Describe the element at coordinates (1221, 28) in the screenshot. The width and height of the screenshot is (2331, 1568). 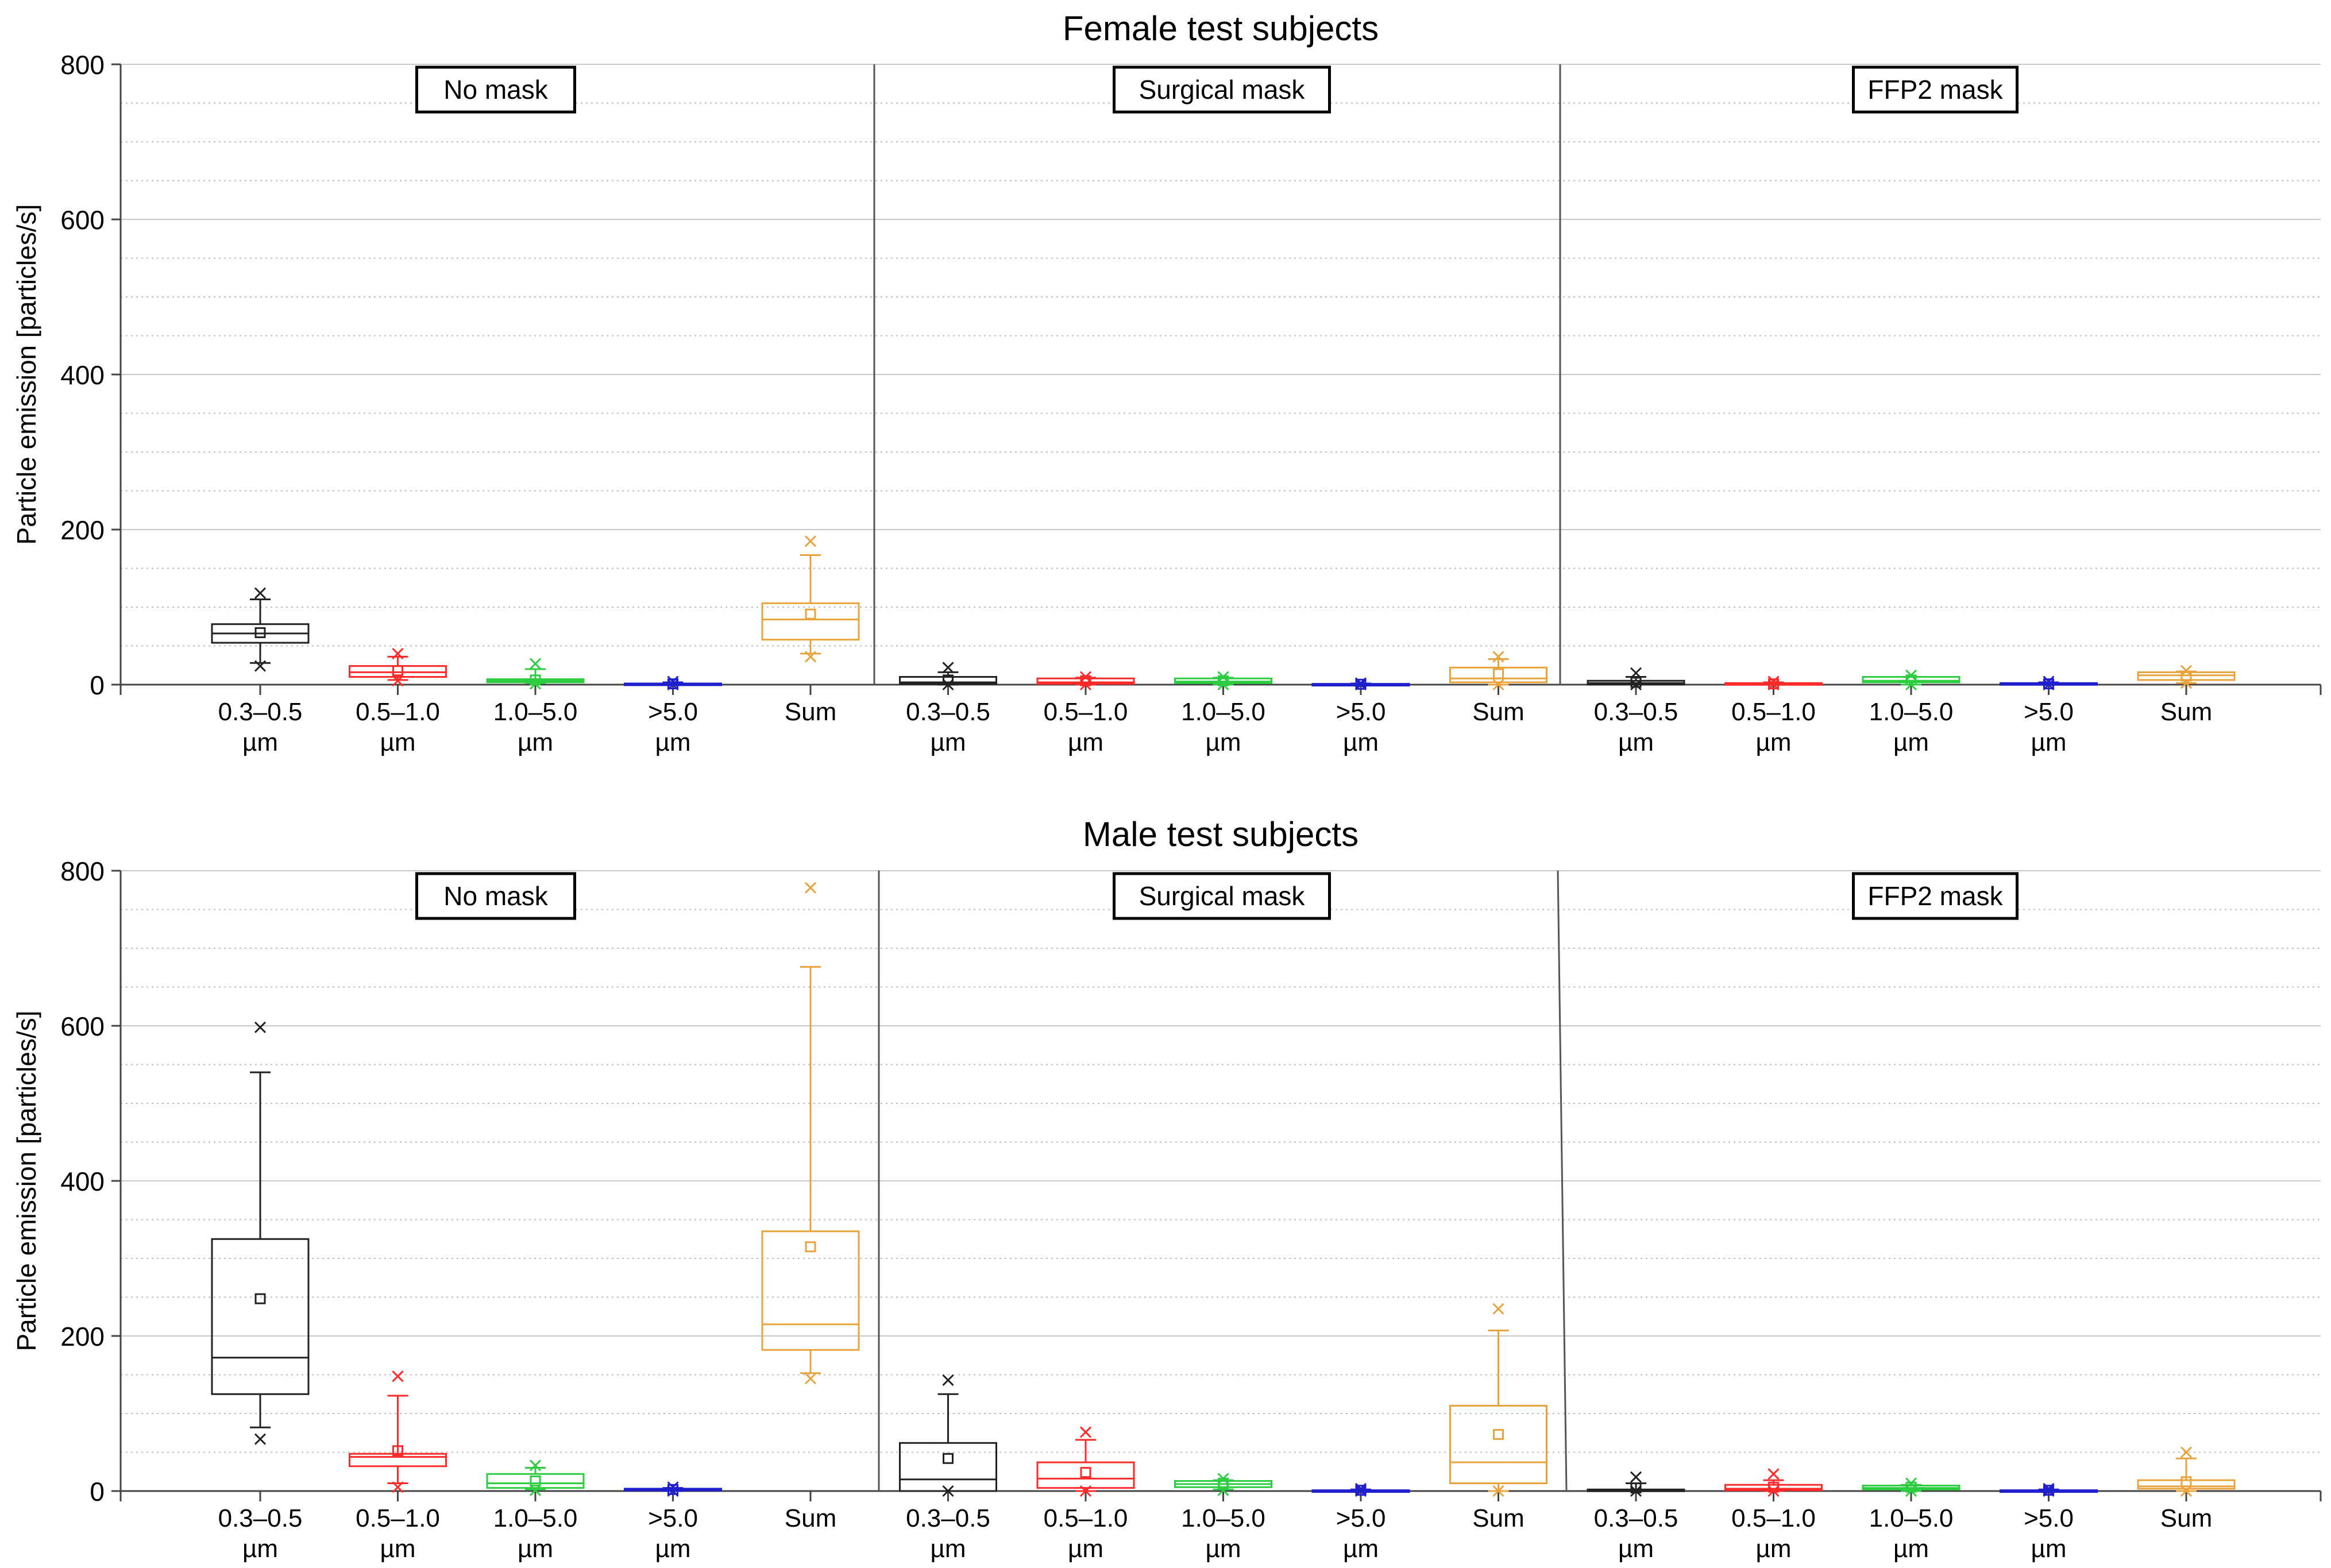
I see `chart-title: Female test subjects` at that location.